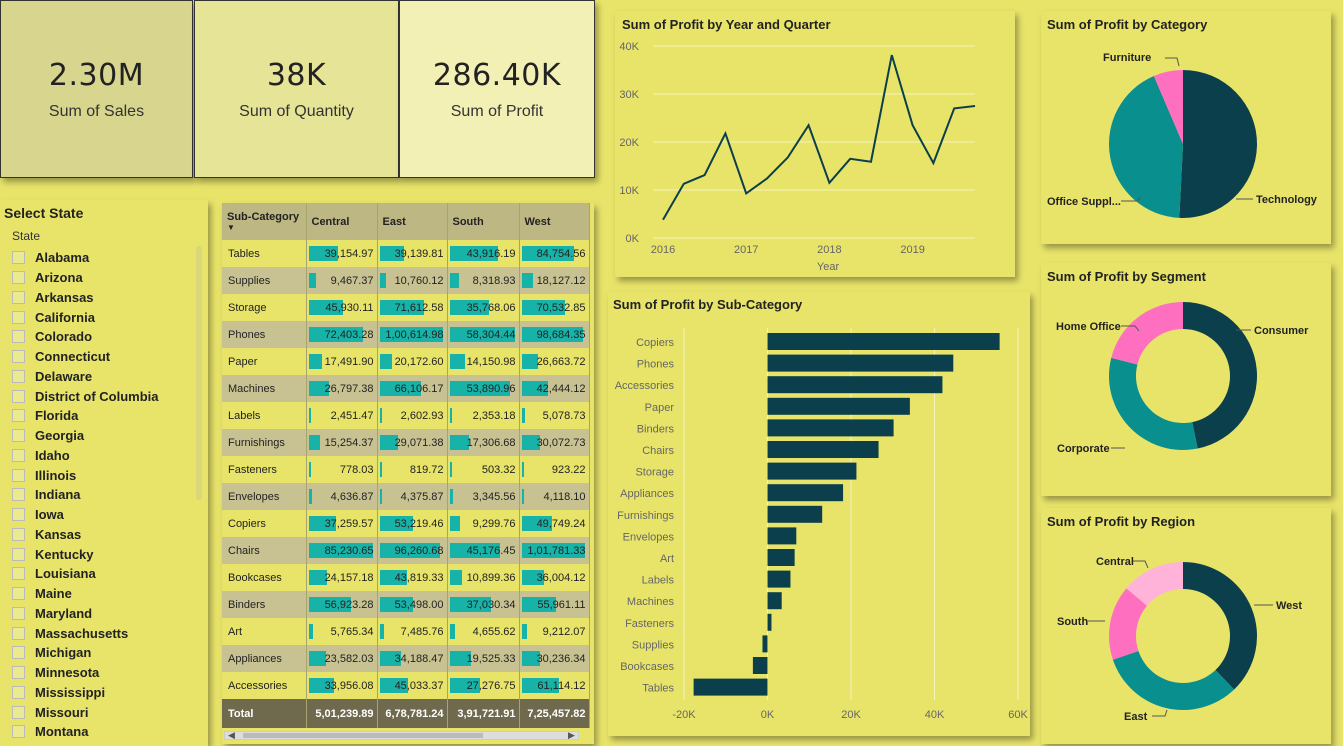 The width and height of the screenshot is (1343, 746). I want to click on state-option: Indiana, so click(103, 495).